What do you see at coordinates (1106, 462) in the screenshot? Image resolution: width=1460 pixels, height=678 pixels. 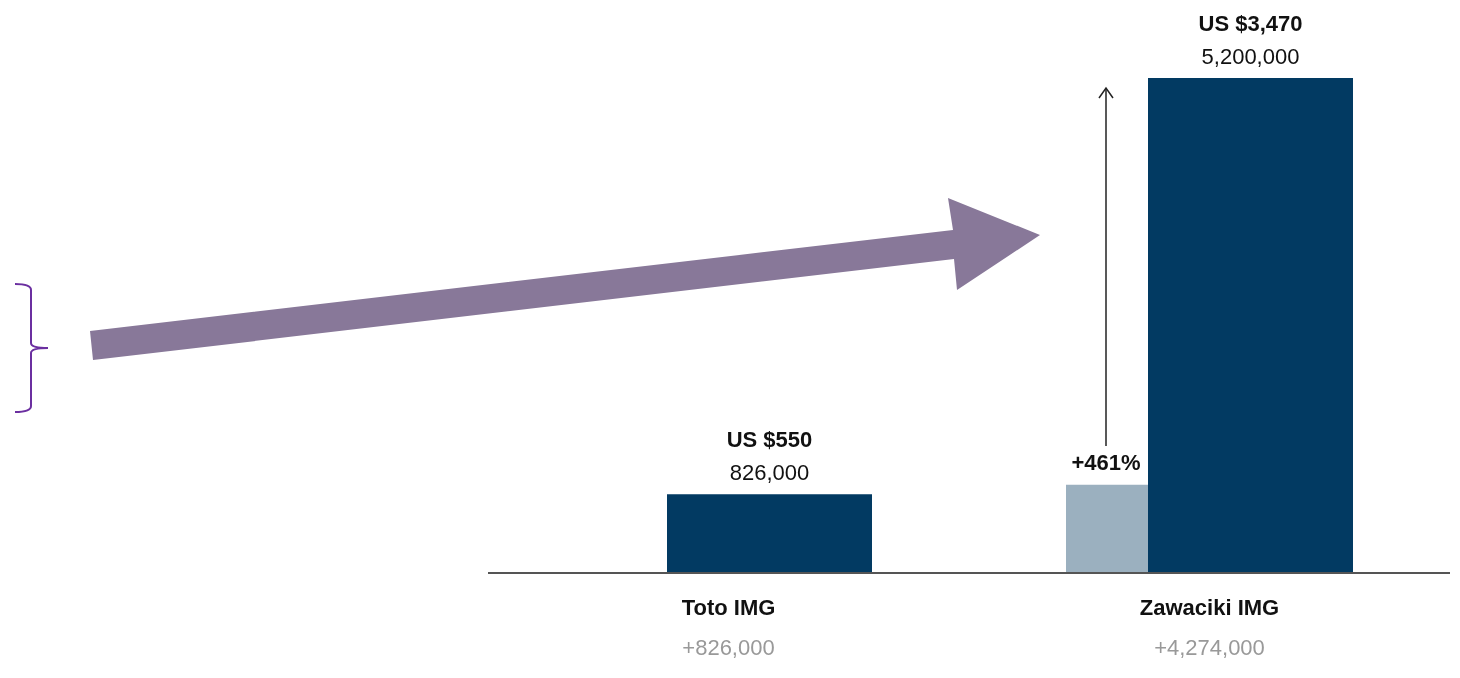 I see `annotation: +461%` at bounding box center [1106, 462].